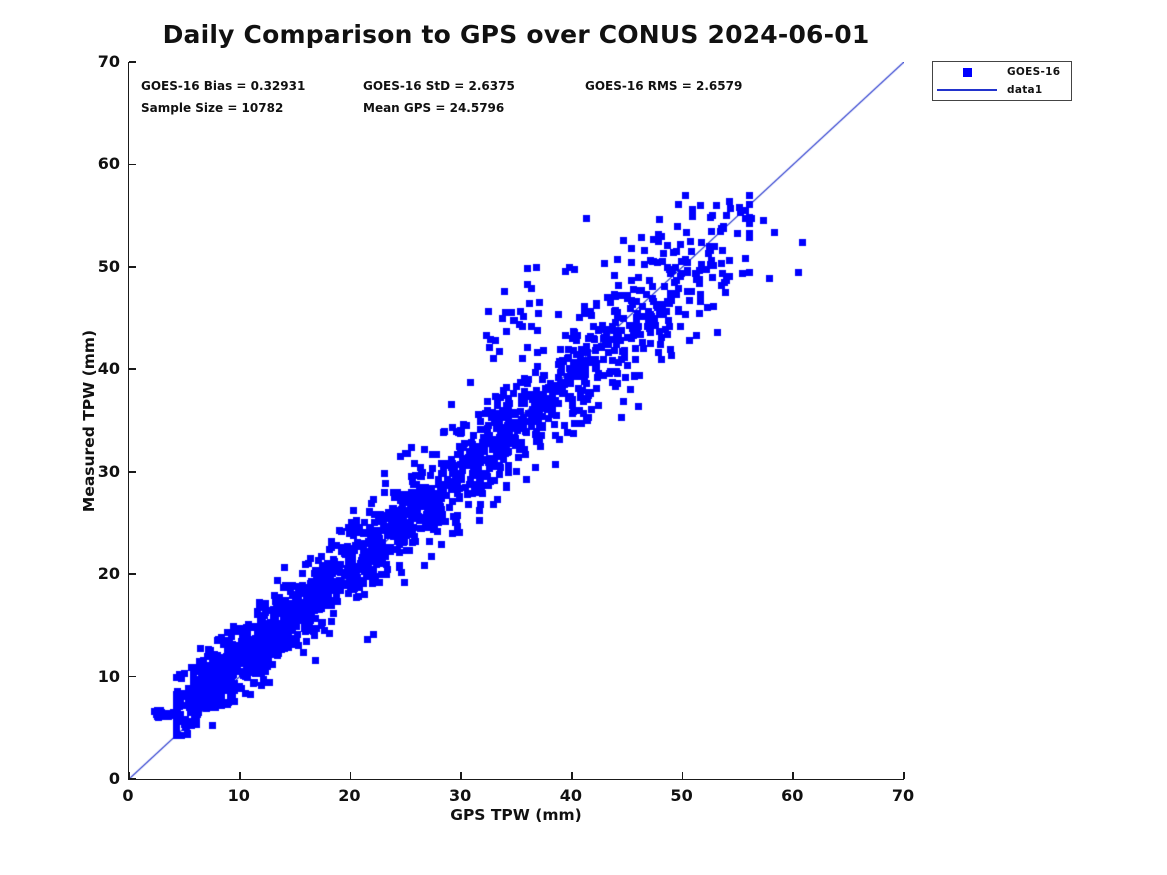 This screenshot has width=1167, height=875. Describe the element at coordinates (108, 676) in the screenshot. I see `y-tick-label: 10` at that location.